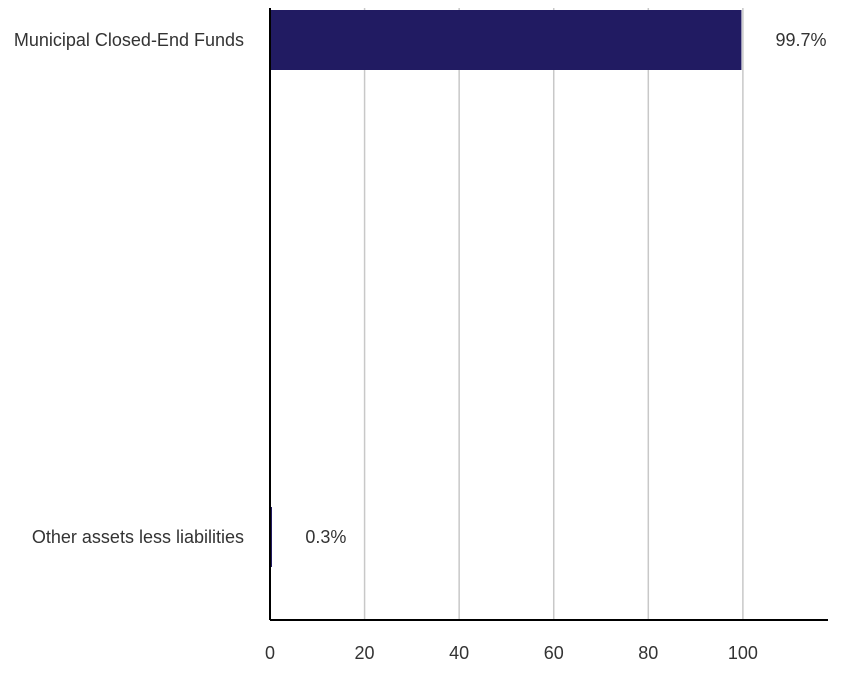 The height and width of the screenshot is (684, 864). What do you see at coordinates (743, 653) in the screenshot?
I see `x-tick-label: 100` at bounding box center [743, 653].